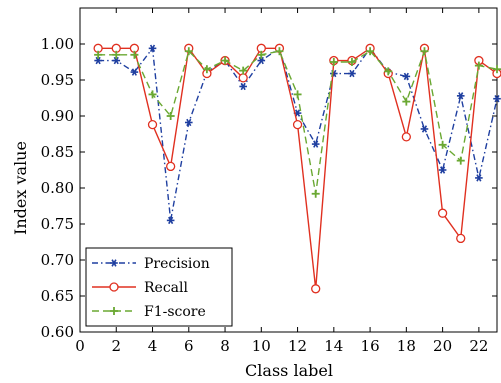 This screenshot has width=501, height=383. Describe the element at coordinates (225, 346) in the screenshot. I see `x-tick-label: 8` at that location.